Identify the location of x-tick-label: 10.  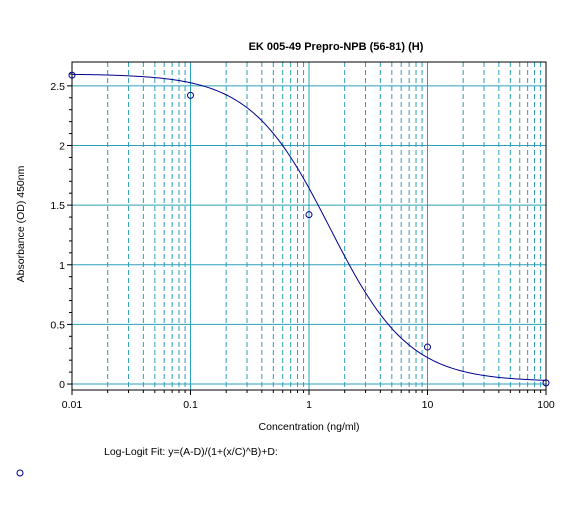
(428, 405).